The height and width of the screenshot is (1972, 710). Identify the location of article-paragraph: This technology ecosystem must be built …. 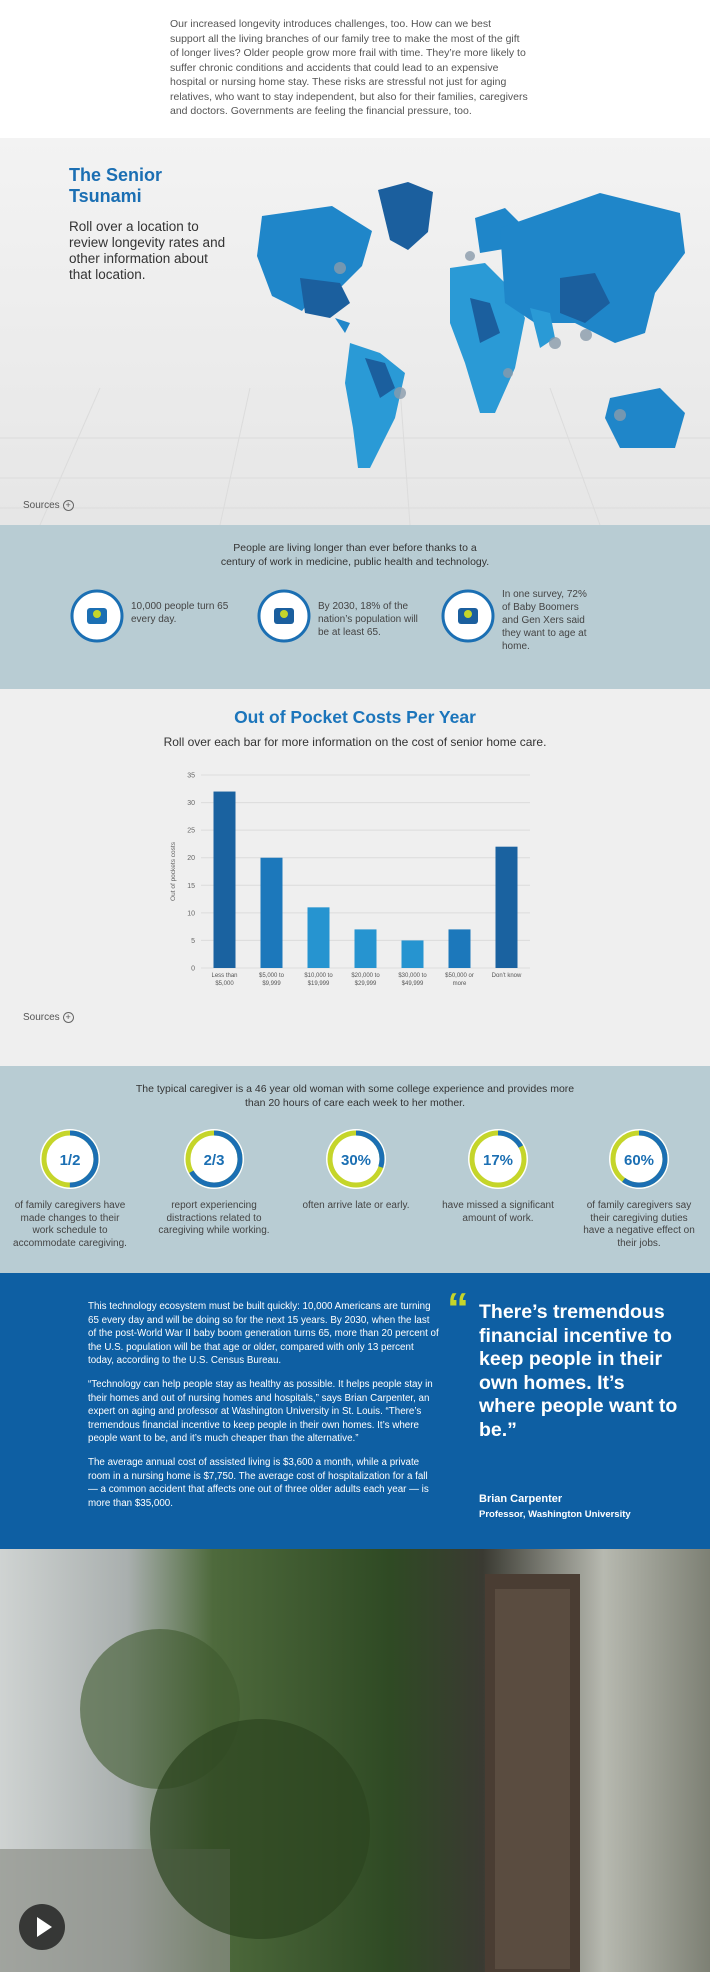
(263, 1334).